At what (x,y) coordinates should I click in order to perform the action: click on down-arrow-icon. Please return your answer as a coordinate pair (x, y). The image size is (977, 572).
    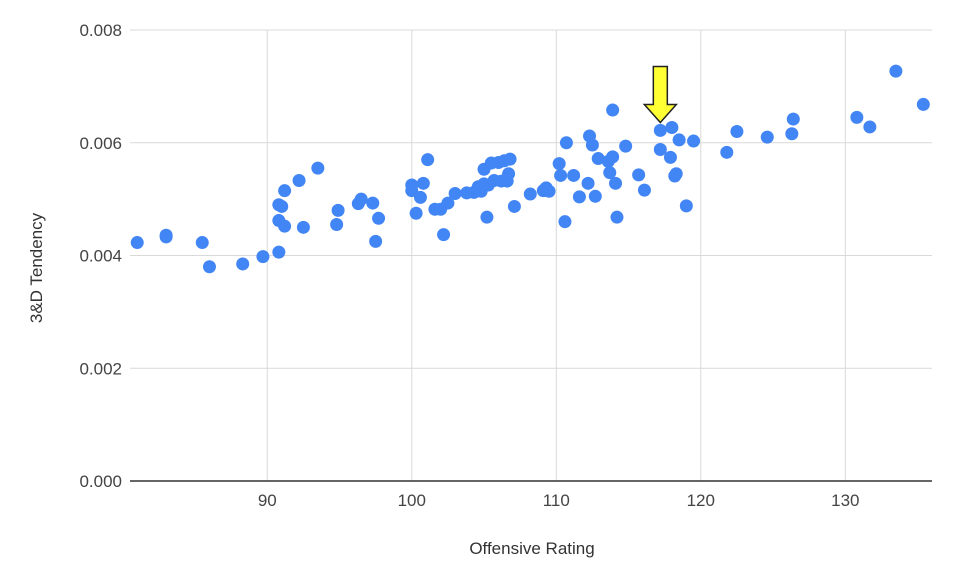
    Looking at the image, I should click on (660, 94).